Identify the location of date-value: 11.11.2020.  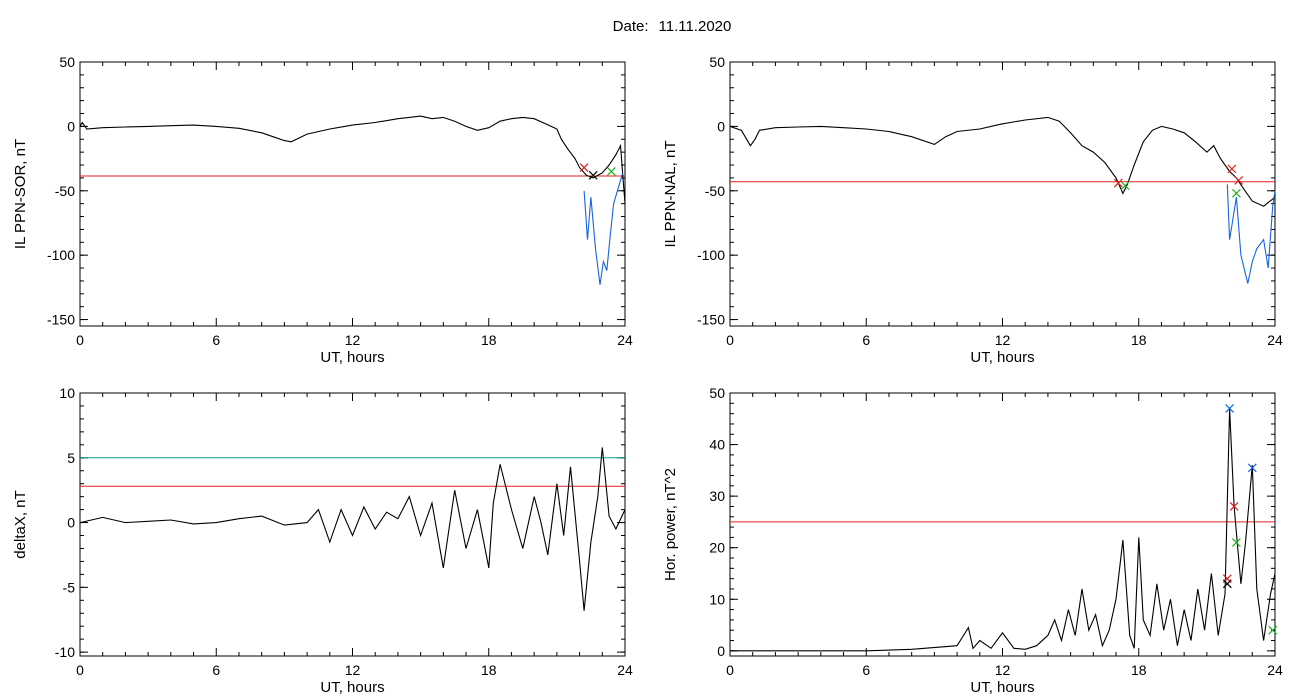
(695, 26).